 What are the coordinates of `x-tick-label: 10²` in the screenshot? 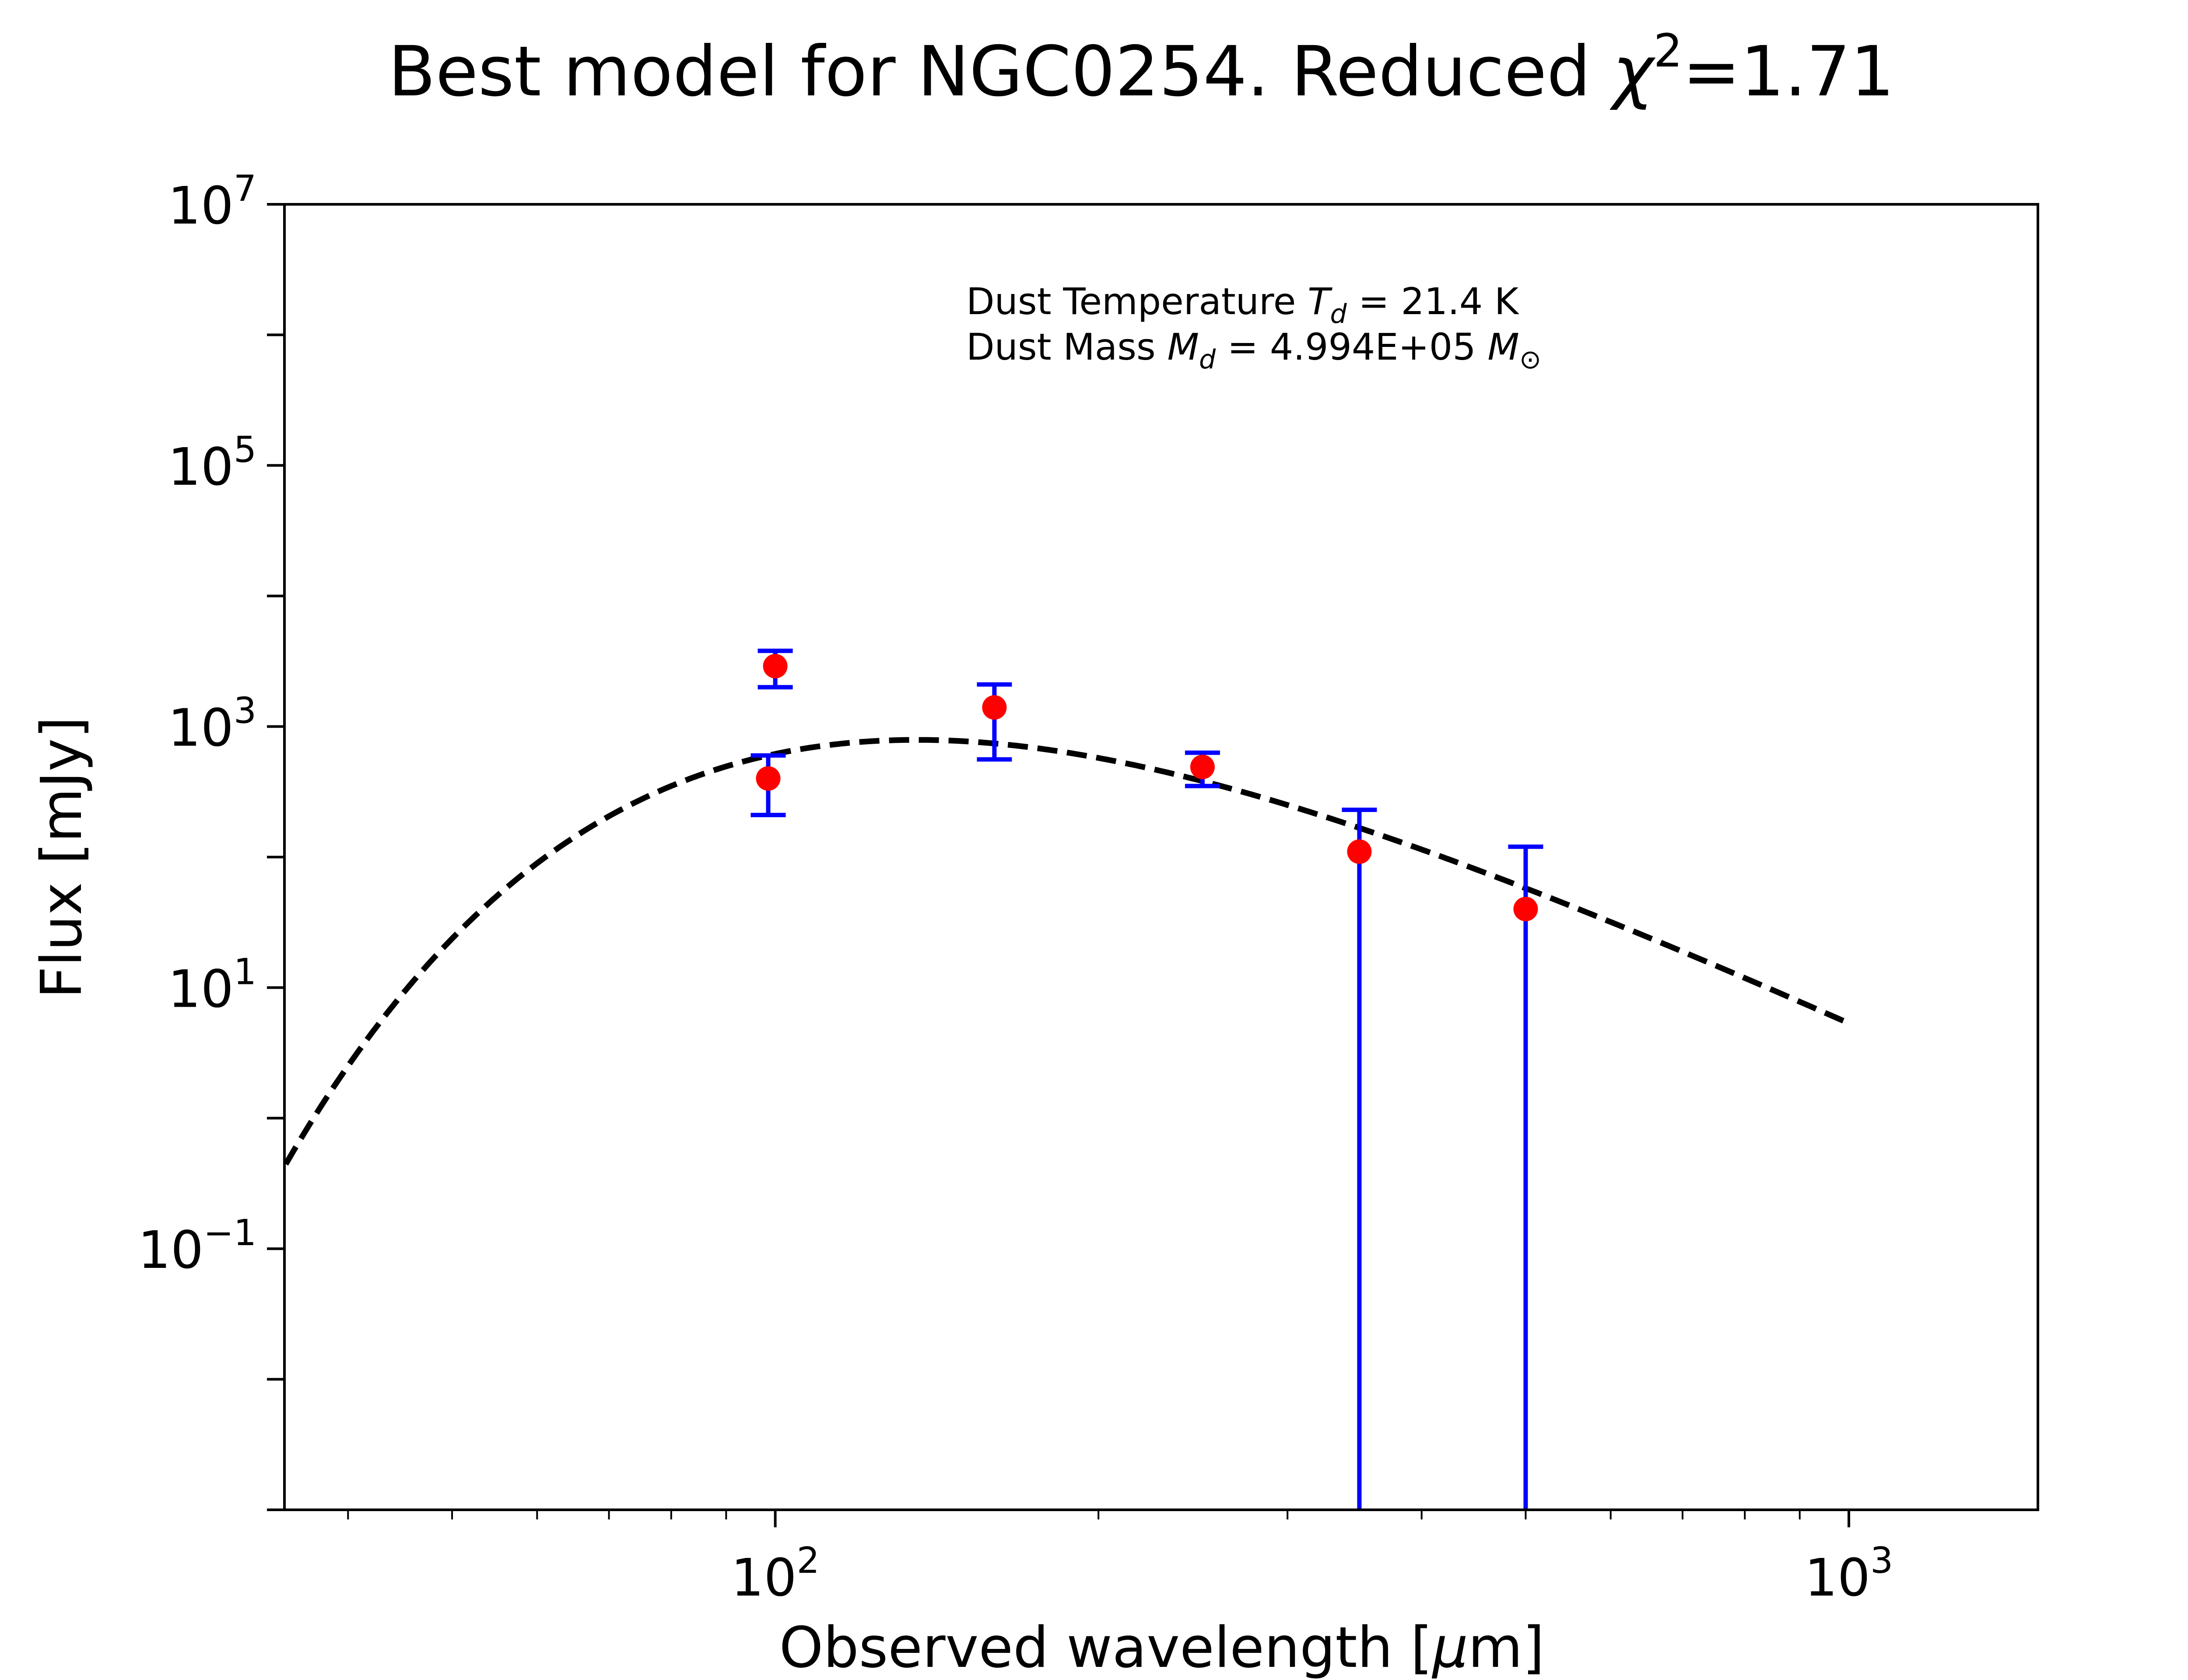 It's located at (775, 1574).